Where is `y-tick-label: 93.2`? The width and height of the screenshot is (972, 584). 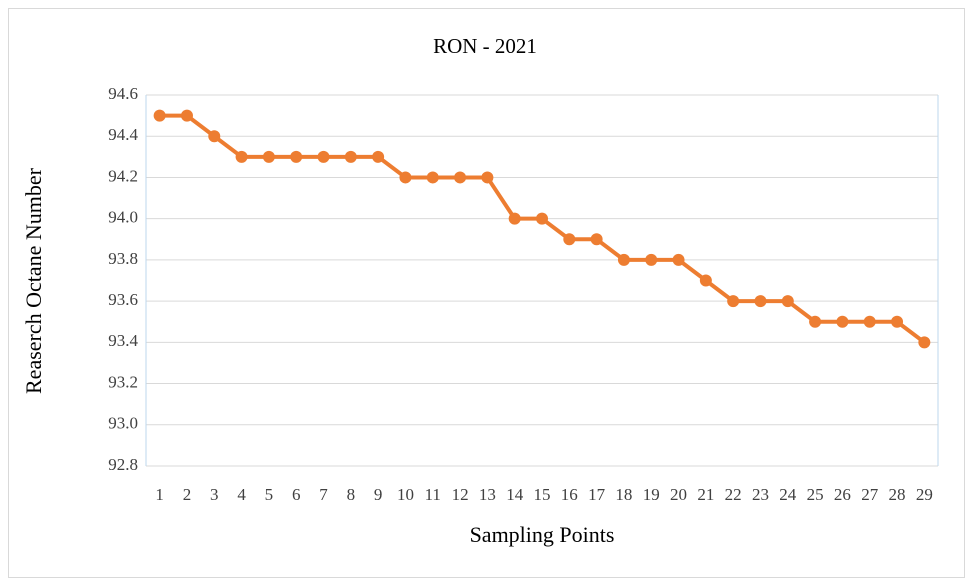 y-tick-label: 93.2 is located at coordinates (123, 381).